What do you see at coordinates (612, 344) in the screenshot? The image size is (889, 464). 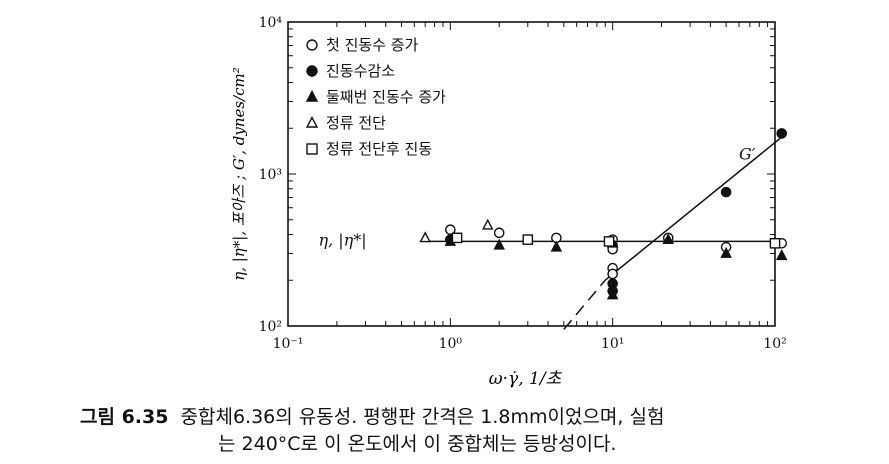 I see `x-tick-label: 10¹` at bounding box center [612, 344].